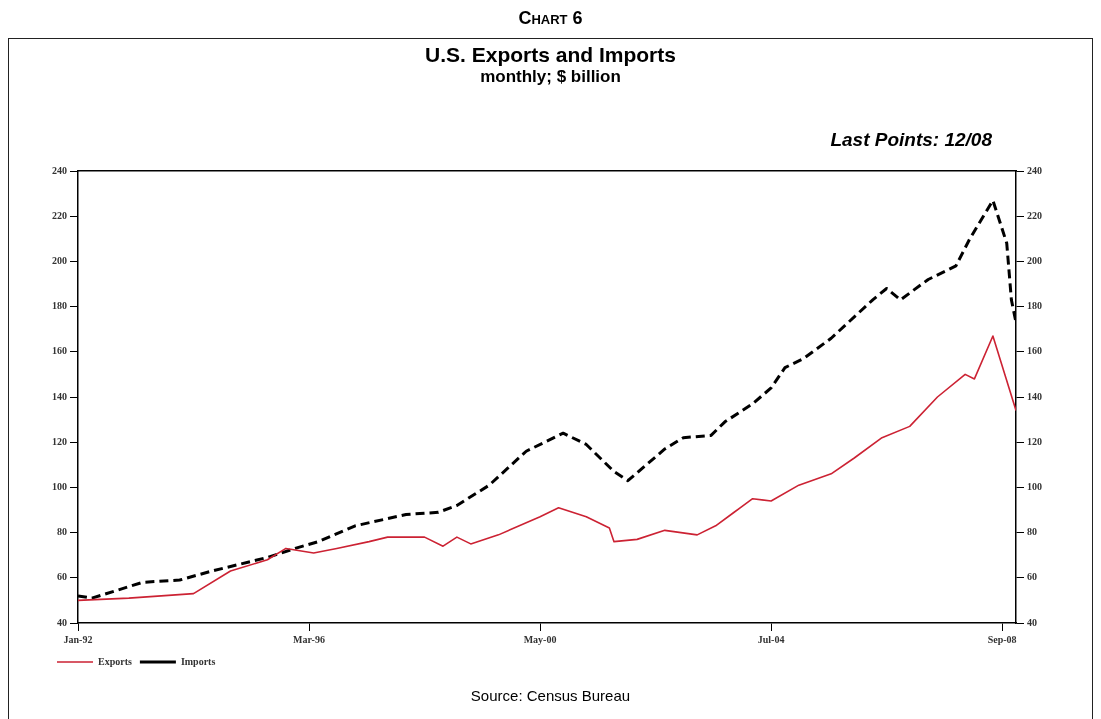  What do you see at coordinates (59, 306) in the screenshot?
I see `y-tick-label: 180` at bounding box center [59, 306].